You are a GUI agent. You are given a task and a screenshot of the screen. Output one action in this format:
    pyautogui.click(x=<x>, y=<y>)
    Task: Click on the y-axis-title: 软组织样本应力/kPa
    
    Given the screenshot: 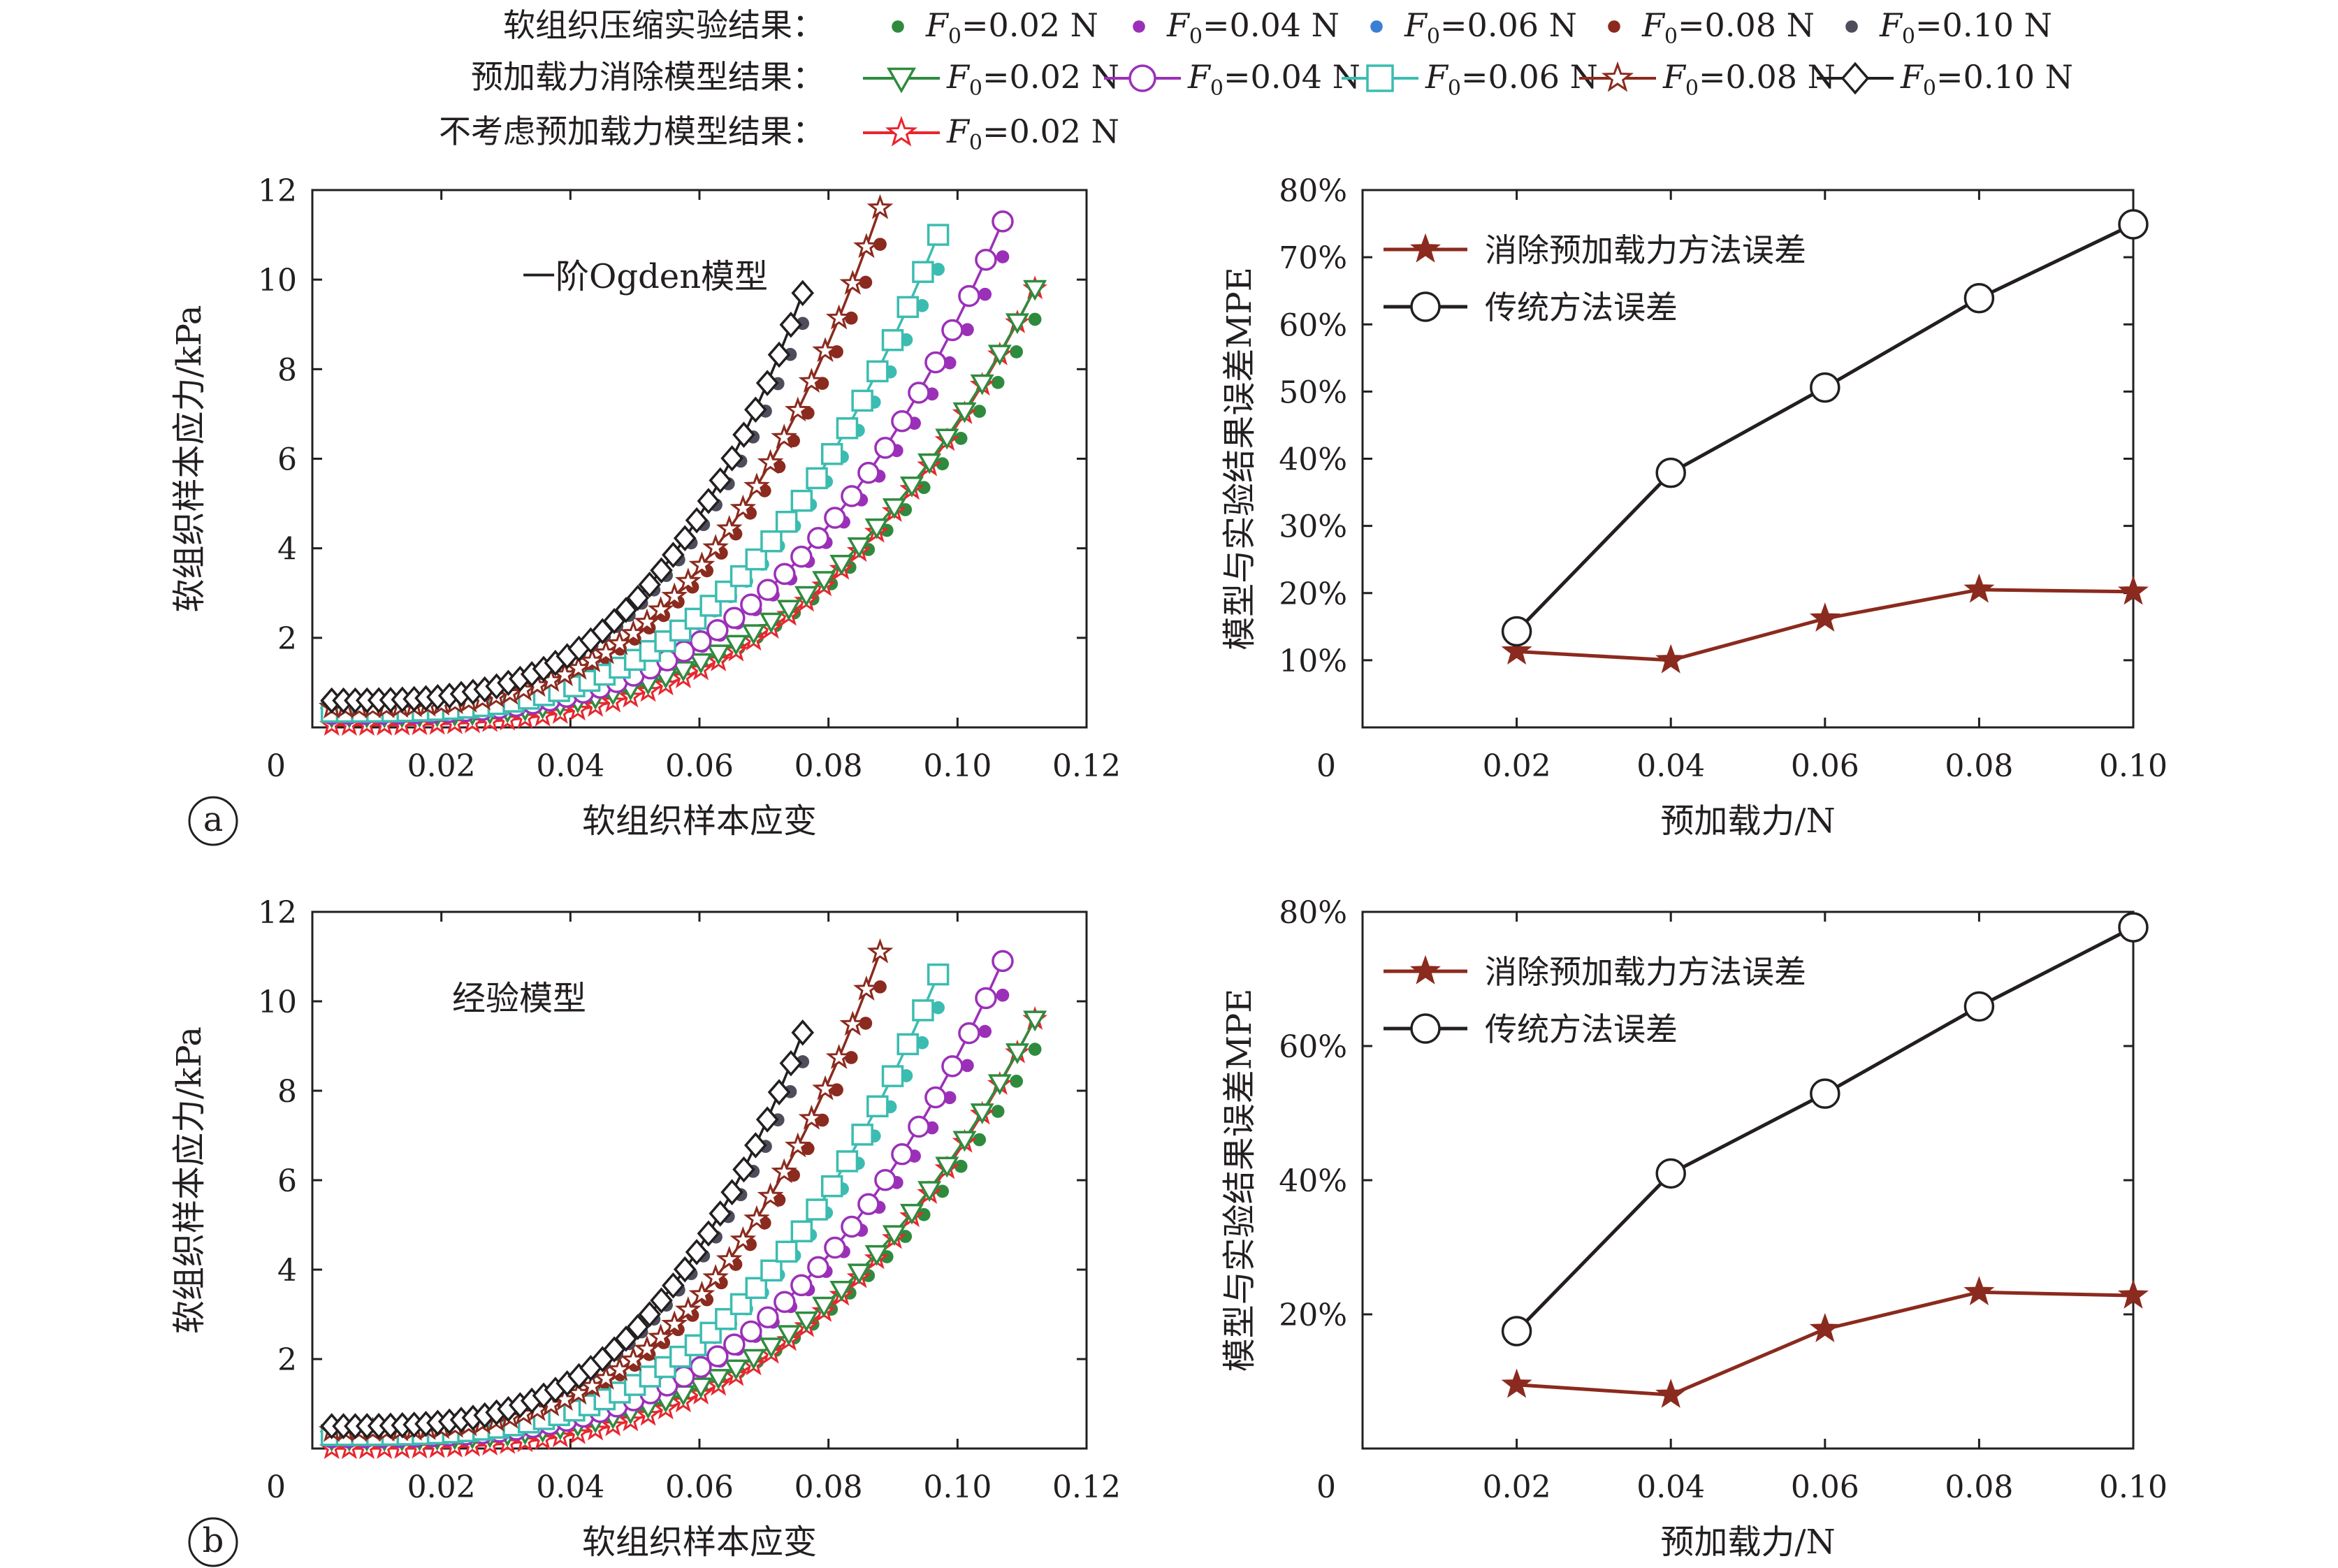 What is the action you would take?
    pyautogui.click(x=190, y=458)
    